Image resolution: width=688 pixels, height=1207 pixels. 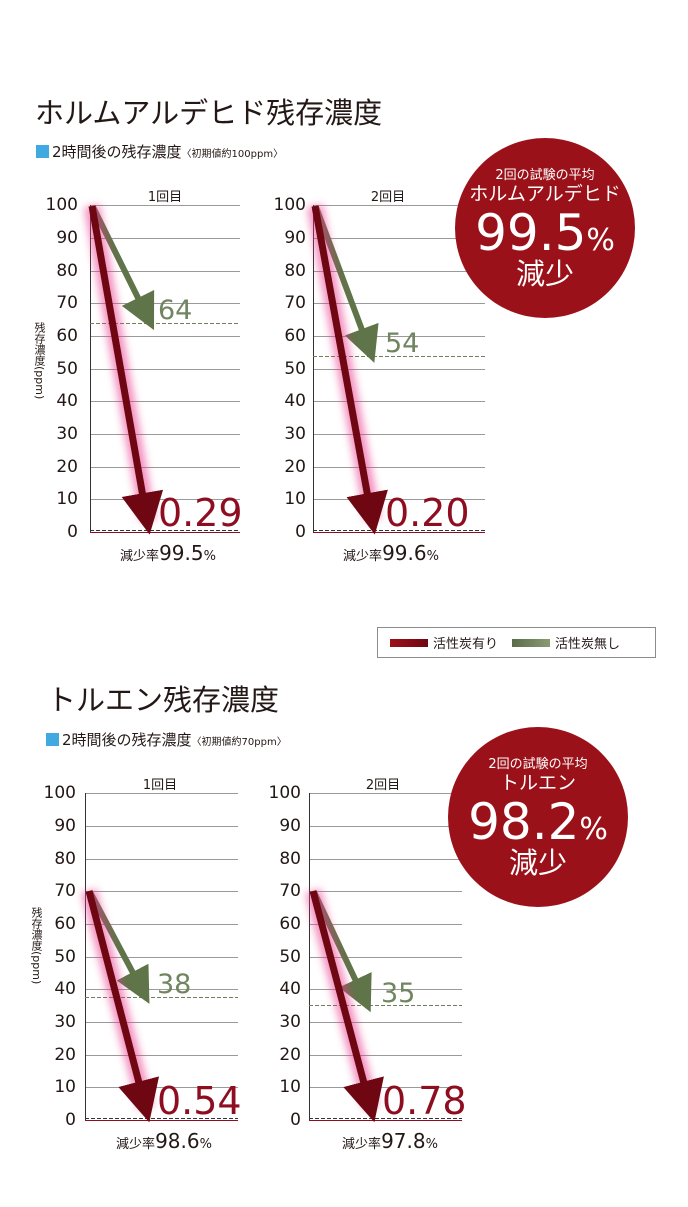 What do you see at coordinates (239, 742) in the screenshot?
I see `subtitle-note: 〈初期値約70ppm〉` at bounding box center [239, 742].